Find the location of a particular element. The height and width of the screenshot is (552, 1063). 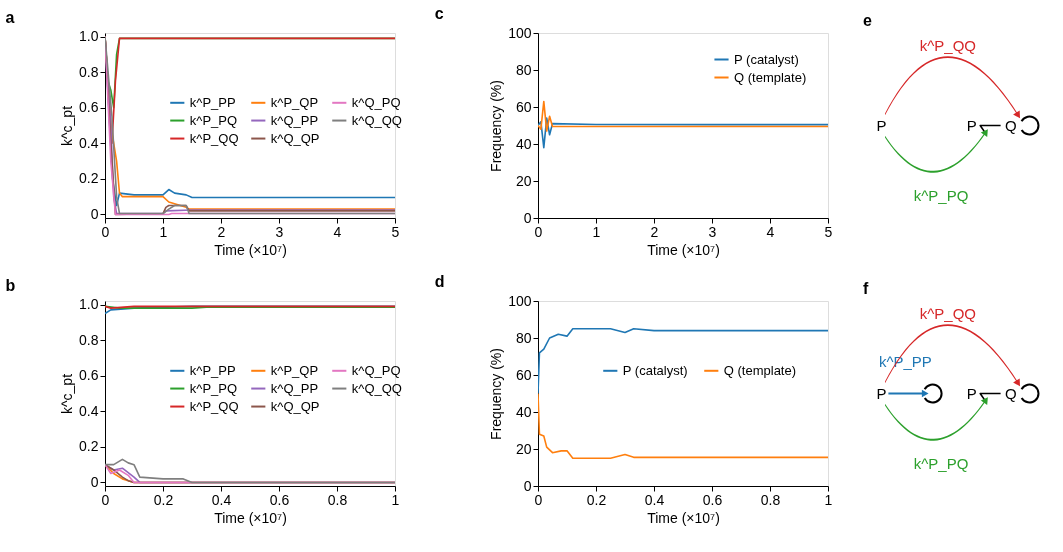

chart-title: a is located at coordinates (10, 17).